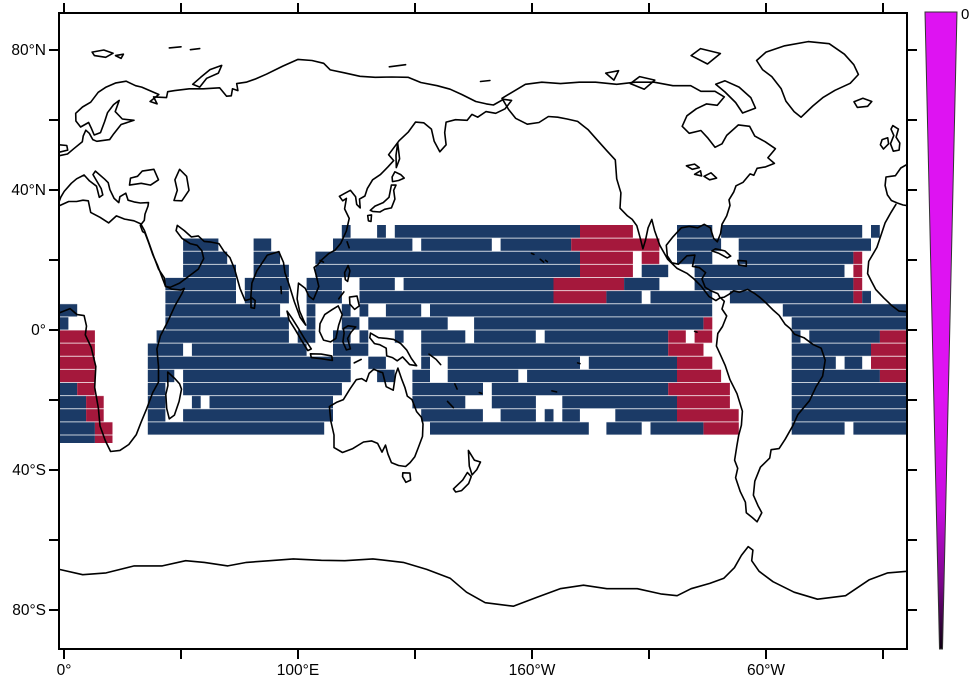 Image resolution: width=974 pixels, height=684 pixels. What do you see at coordinates (946, 328) in the screenshot?
I see `colorbar: 0` at bounding box center [946, 328].